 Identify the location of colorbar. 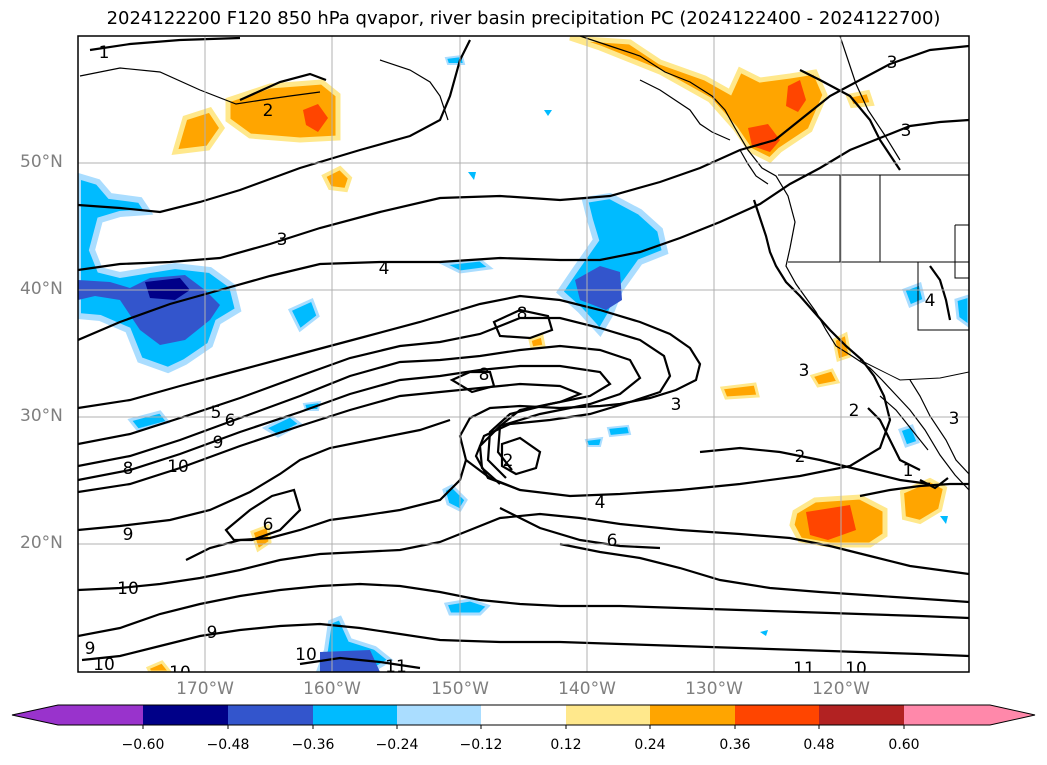
(523, 716).